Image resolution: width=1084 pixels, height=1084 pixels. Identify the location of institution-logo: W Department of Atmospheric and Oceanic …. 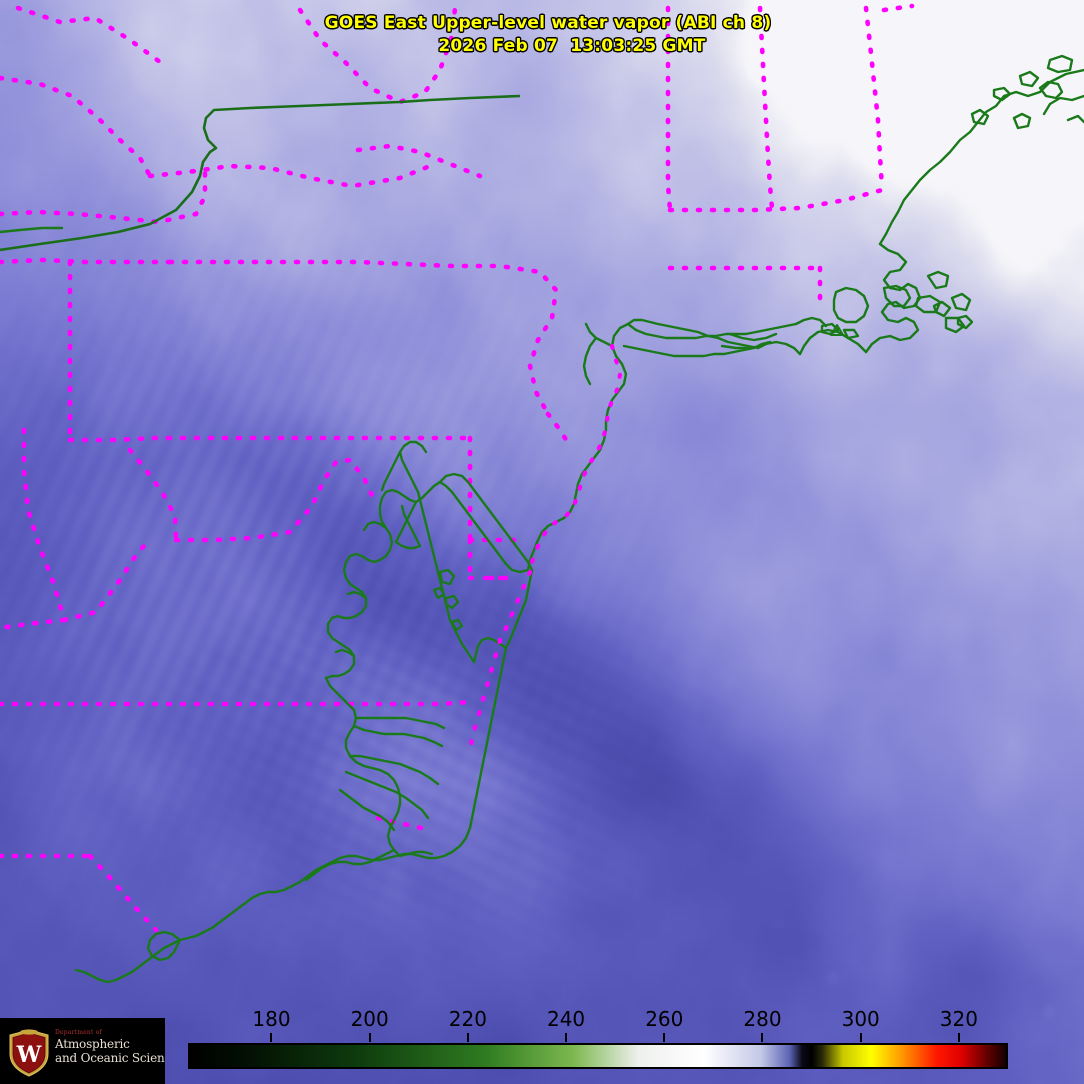
(82, 1051).